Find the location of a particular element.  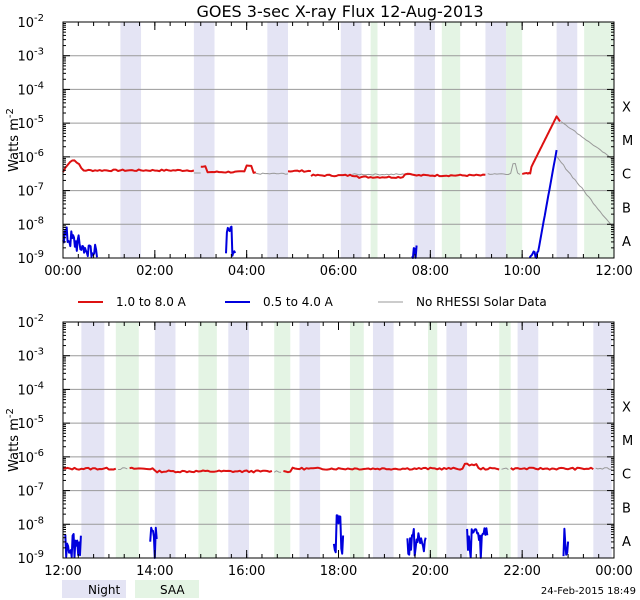

legend-label-no-rhessi: No RHESSI Solar Data is located at coordinates (481, 302).